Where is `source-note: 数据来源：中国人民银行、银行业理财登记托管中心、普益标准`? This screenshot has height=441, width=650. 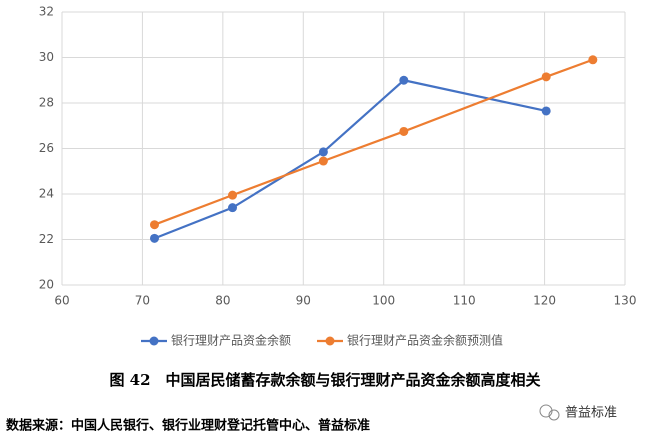 source-note: 数据来源：中国人民银行、银行业理财登记托管中心、普益标准 is located at coordinates (188, 426).